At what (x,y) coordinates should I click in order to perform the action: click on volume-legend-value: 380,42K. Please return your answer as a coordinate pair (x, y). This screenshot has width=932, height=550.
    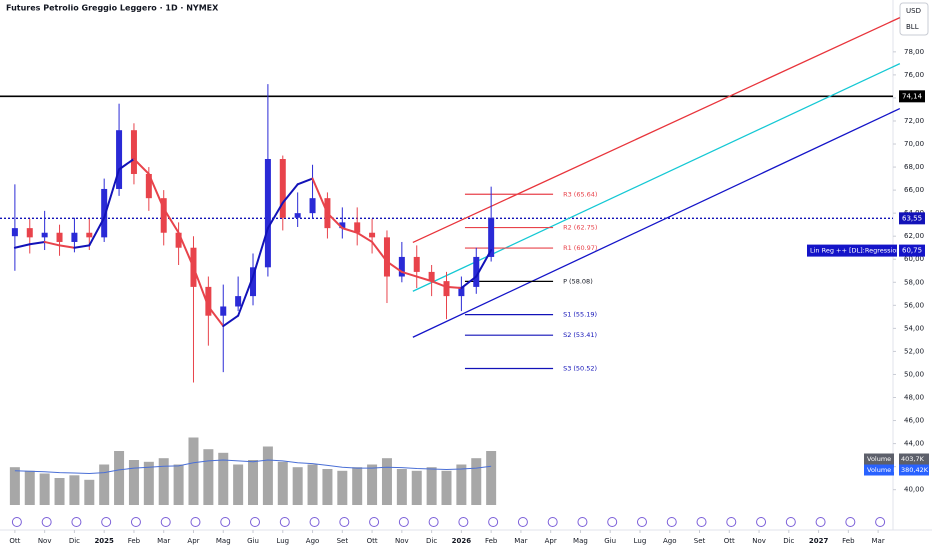
    Looking at the image, I should click on (915, 470).